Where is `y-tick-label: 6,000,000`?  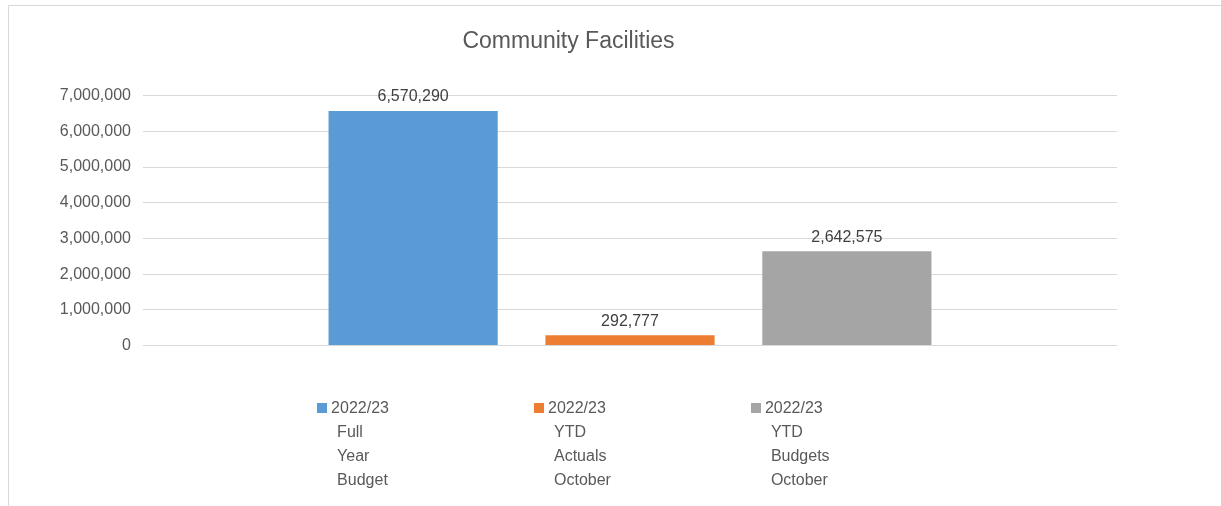
y-tick-label: 6,000,000 is located at coordinates (95, 130).